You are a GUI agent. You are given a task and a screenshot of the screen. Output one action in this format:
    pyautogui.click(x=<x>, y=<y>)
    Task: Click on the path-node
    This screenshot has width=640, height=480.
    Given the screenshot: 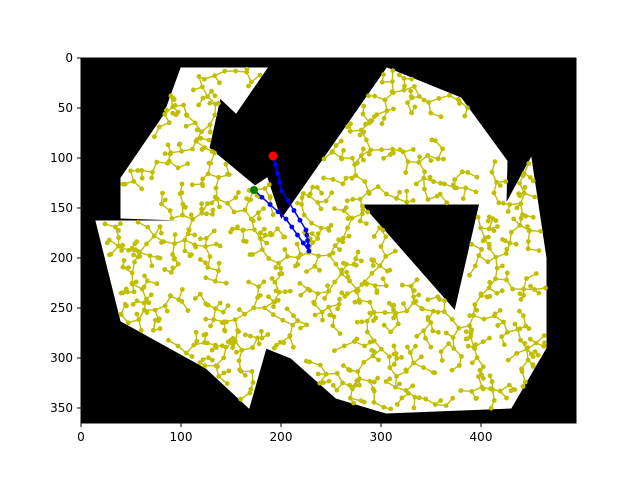 What is the action you would take?
    pyautogui.click(x=288, y=201)
    